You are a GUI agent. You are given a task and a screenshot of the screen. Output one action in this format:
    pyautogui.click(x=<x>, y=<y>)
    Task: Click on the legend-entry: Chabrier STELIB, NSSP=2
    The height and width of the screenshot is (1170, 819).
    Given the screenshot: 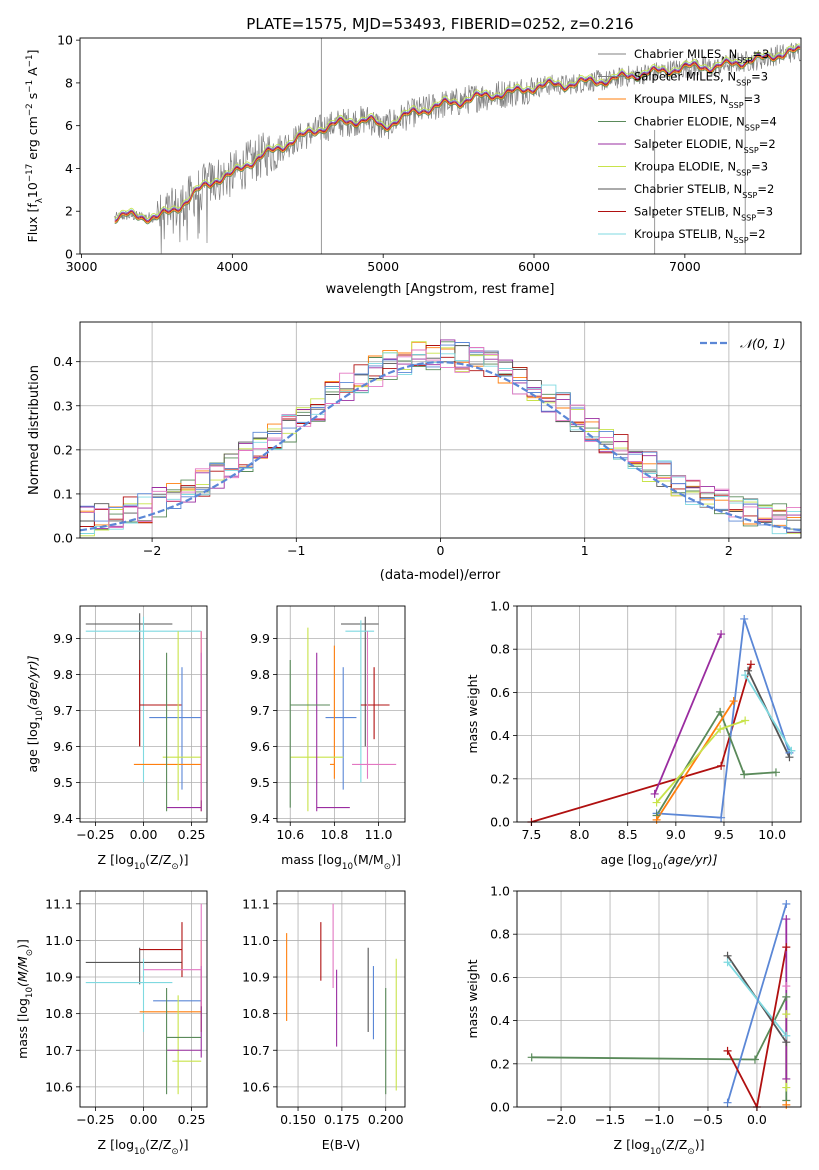 What is the action you would take?
    pyautogui.click(x=704, y=191)
    